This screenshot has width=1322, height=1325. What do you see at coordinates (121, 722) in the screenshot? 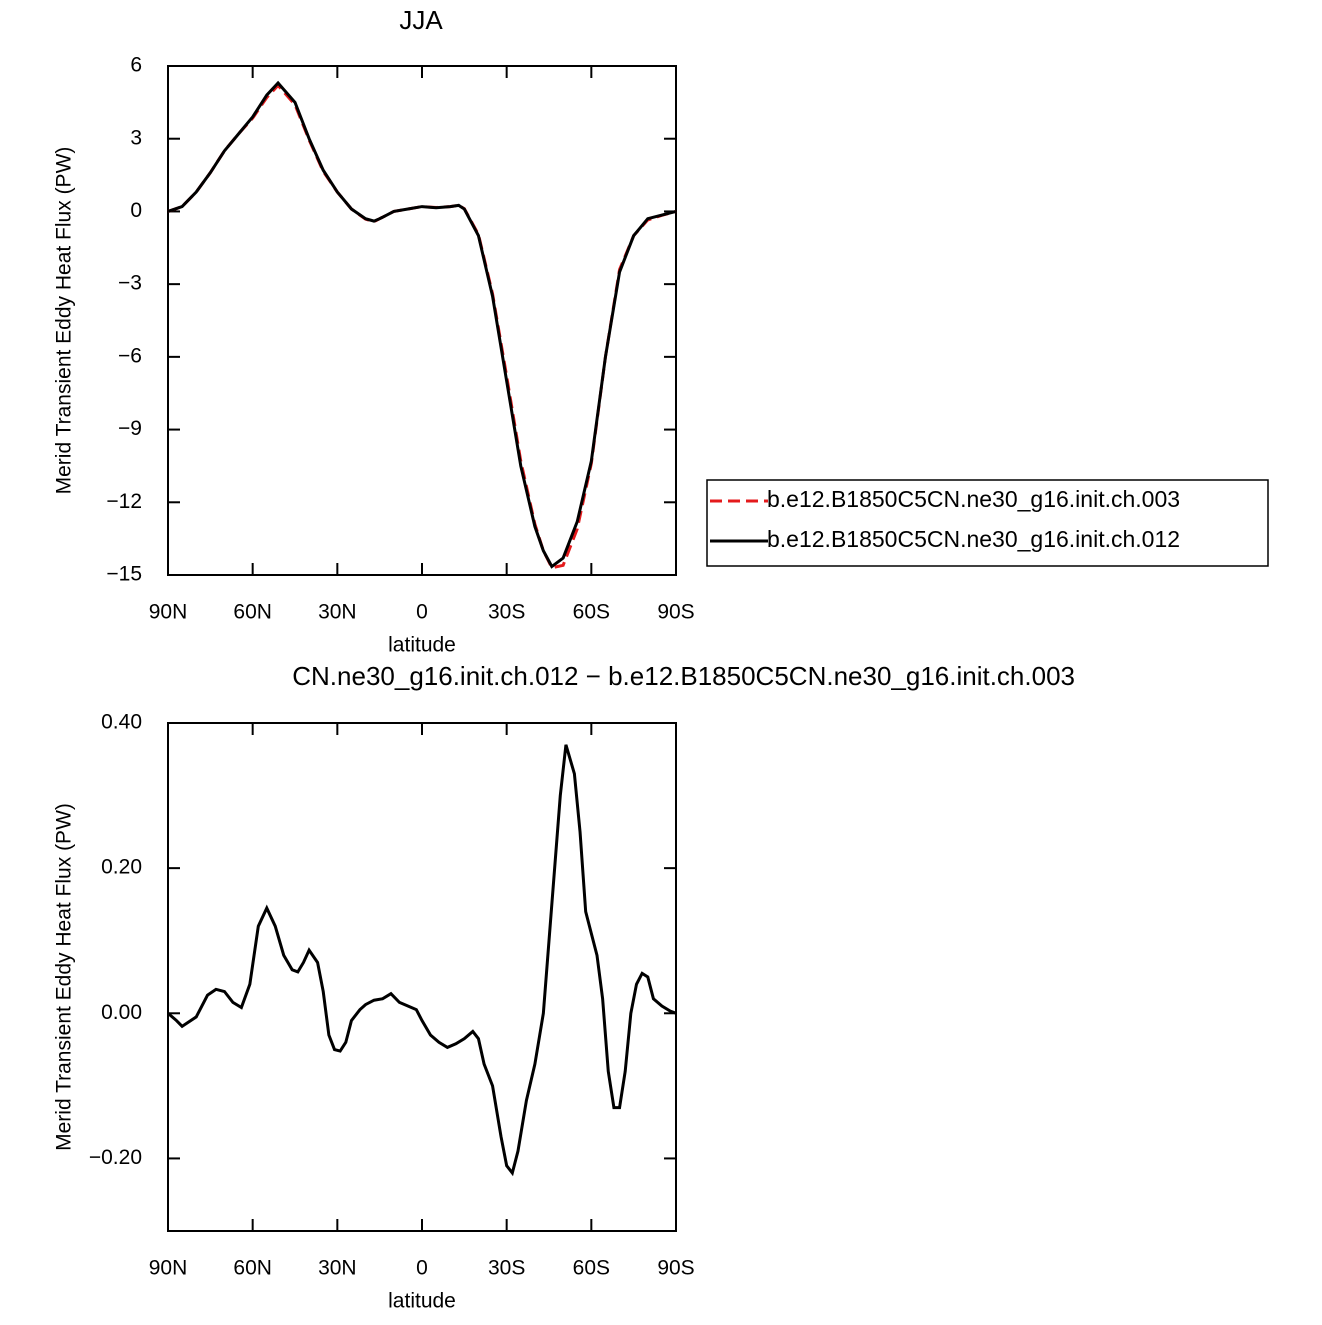
I see `y-tick-label: 0.40` at bounding box center [121, 722].